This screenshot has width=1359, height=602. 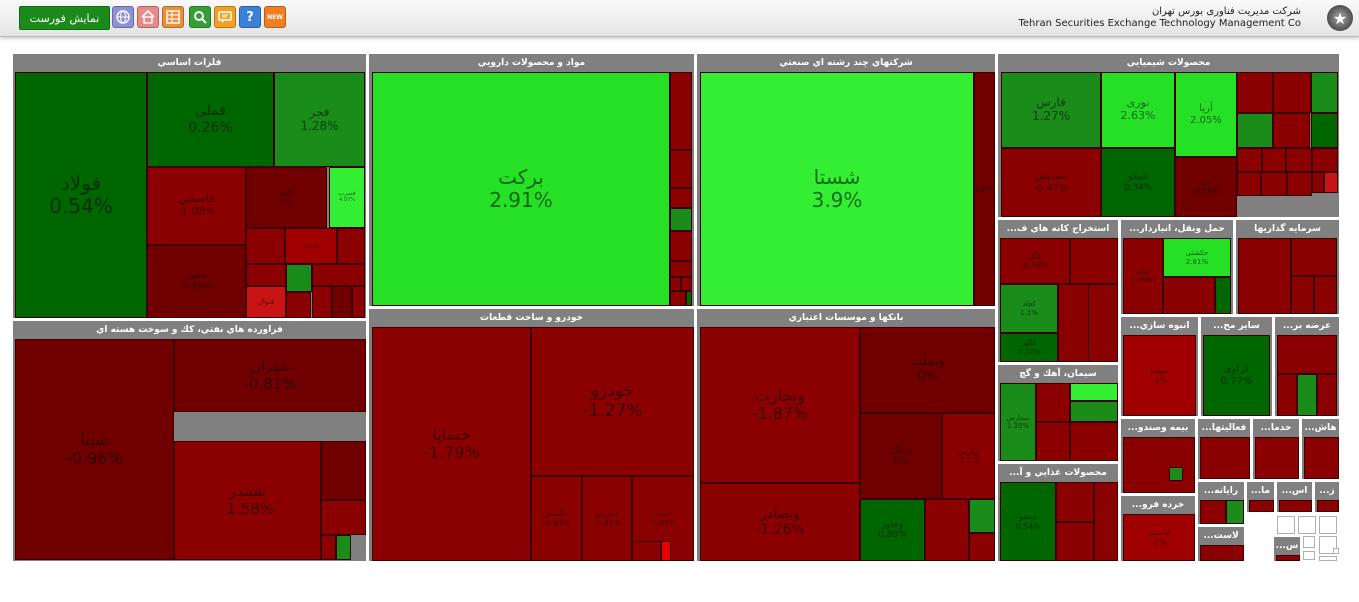 What do you see at coordinates (1138, 182) in the screenshot?
I see `stock-tile: تاپیکو 0.34%` at bounding box center [1138, 182].